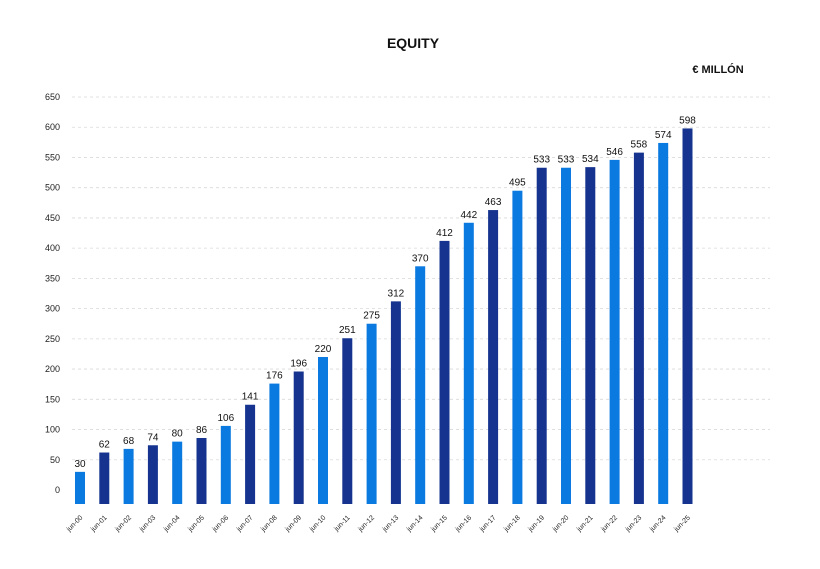 This screenshot has height=569, width=820. What do you see at coordinates (468, 215) in the screenshot?
I see `data-label-jun-16: 442` at bounding box center [468, 215].